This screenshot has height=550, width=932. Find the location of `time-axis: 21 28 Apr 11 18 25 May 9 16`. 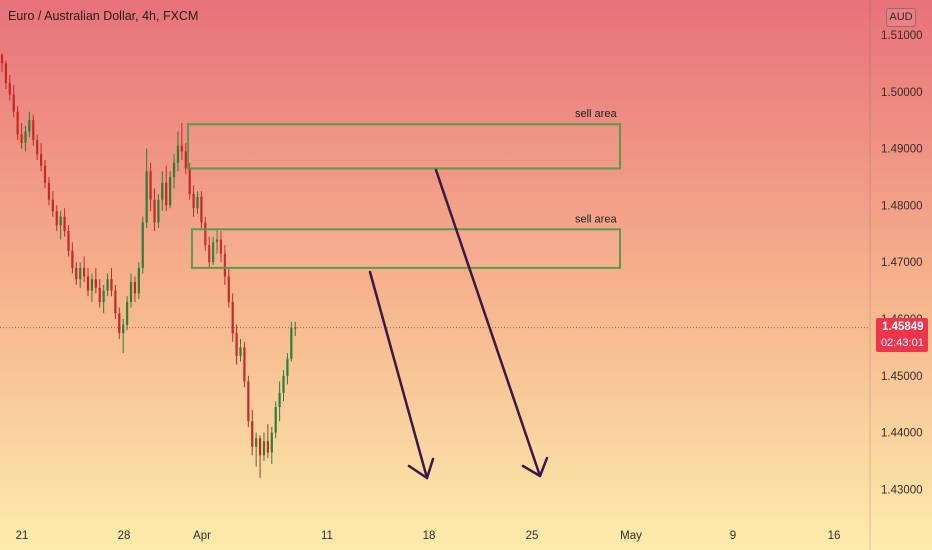

time-axis: 21 28 Apr 11 18 25 May 9 16 is located at coordinates (428, 536).